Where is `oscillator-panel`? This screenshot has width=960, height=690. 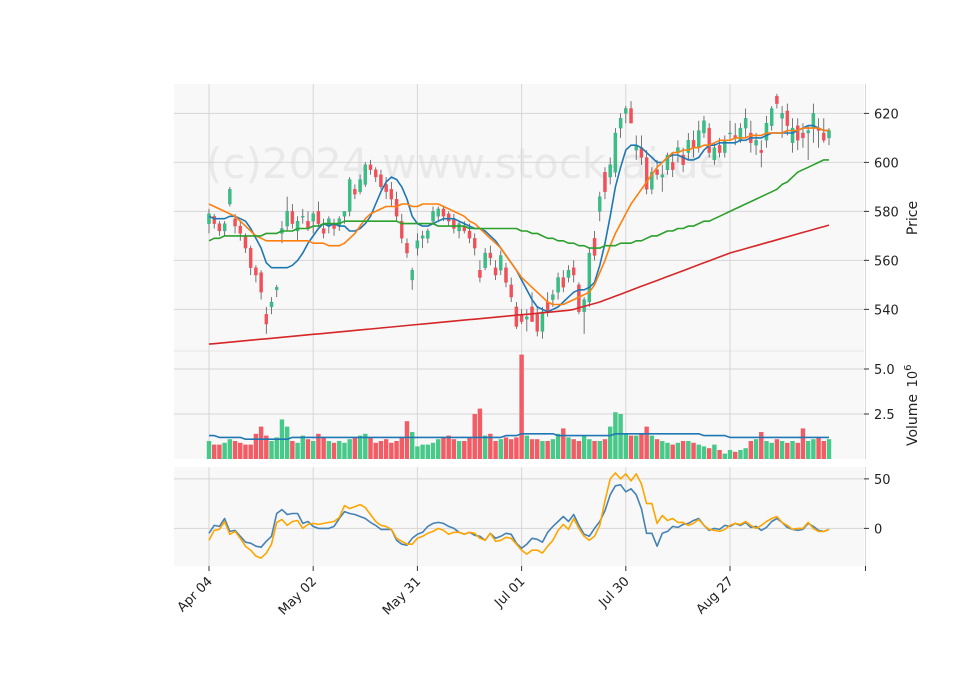
oscillator-panel is located at coordinates (519, 515).